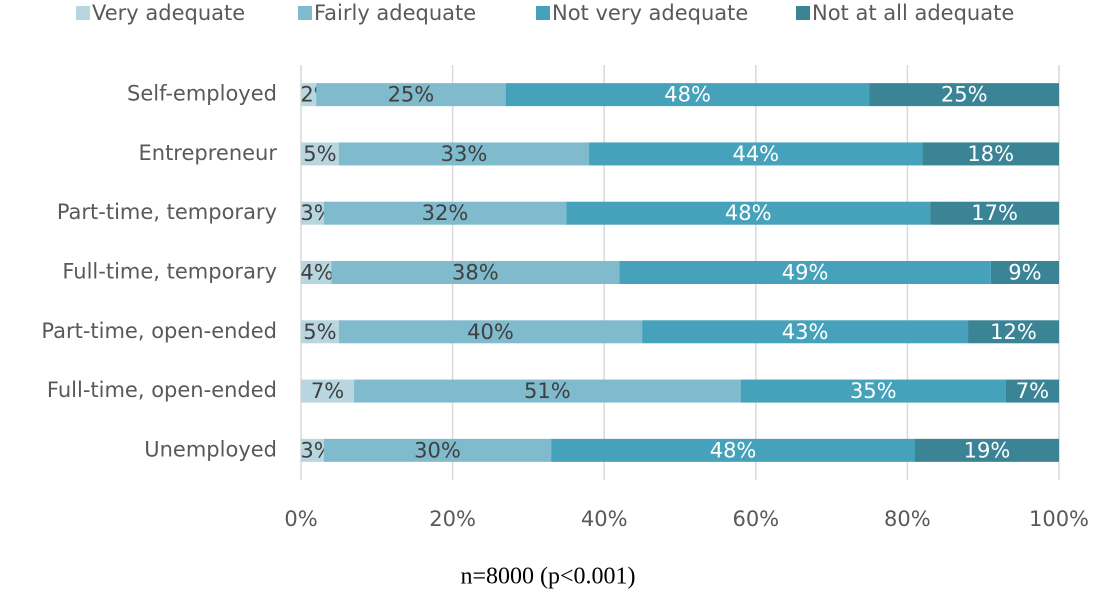 Image resolution: width=1097 pixels, height=600 pixels. I want to click on caption: n=8000 (p<0.001), so click(547, 577).